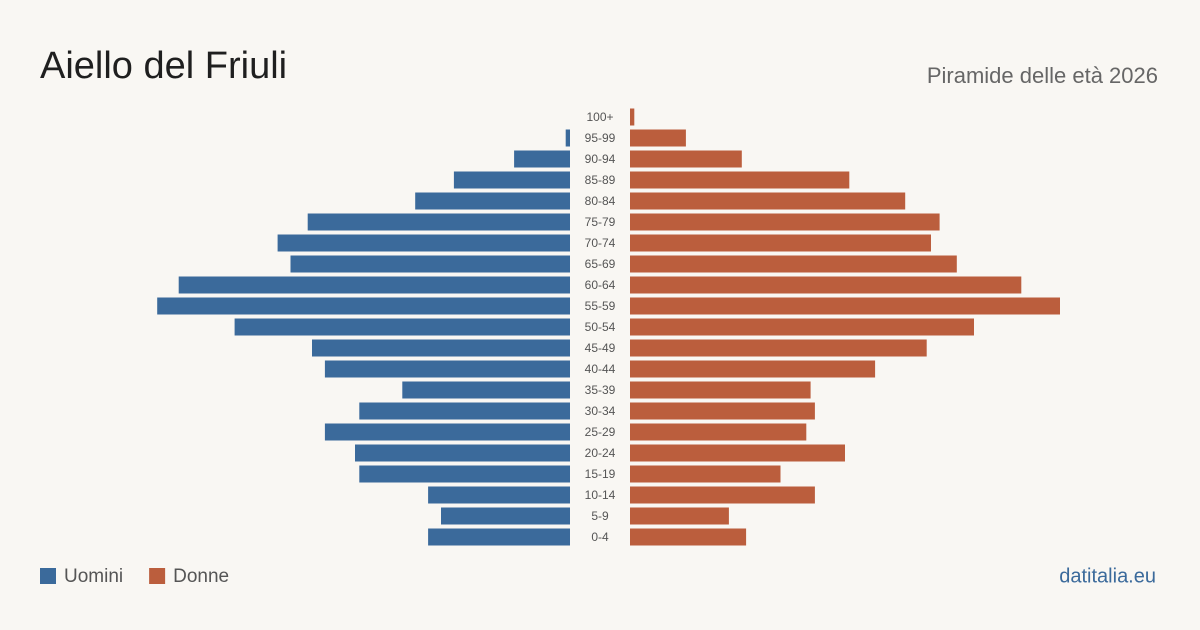 The width and height of the screenshot is (1200, 630). I want to click on chart-title: Aiello del Friuli, so click(163, 66).